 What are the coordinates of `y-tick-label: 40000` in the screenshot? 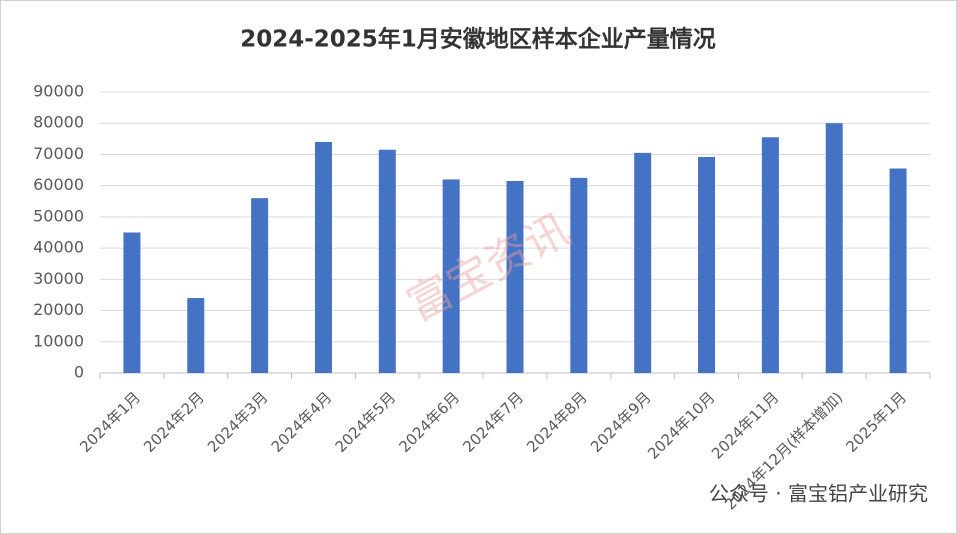 It's located at (58, 247).